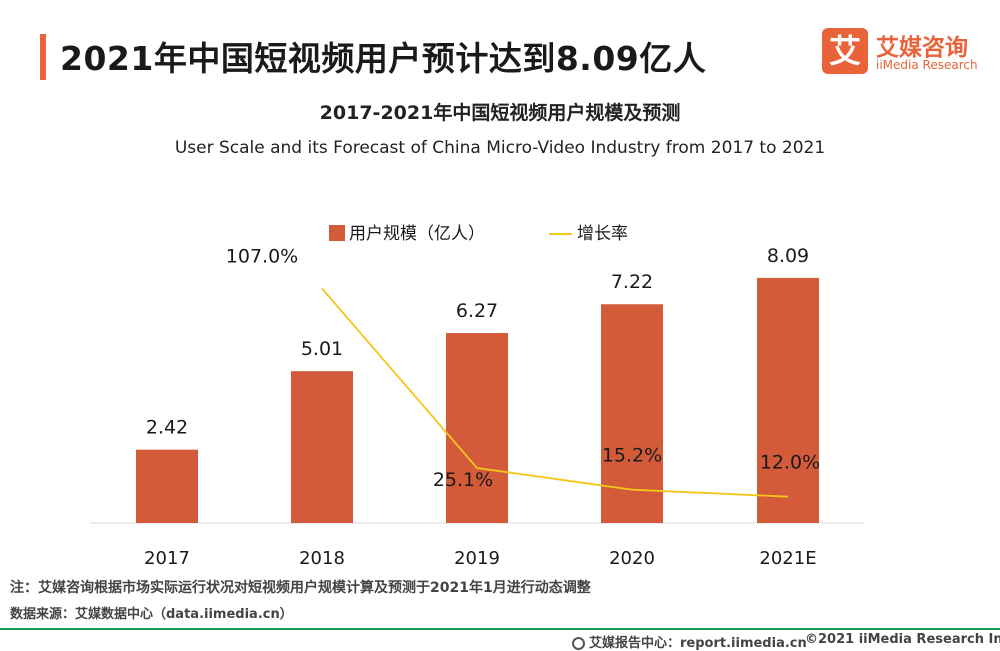 This screenshot has height=651, width=1000. I want to click on growth-label-2018: 107.0%, so click(262, 256).